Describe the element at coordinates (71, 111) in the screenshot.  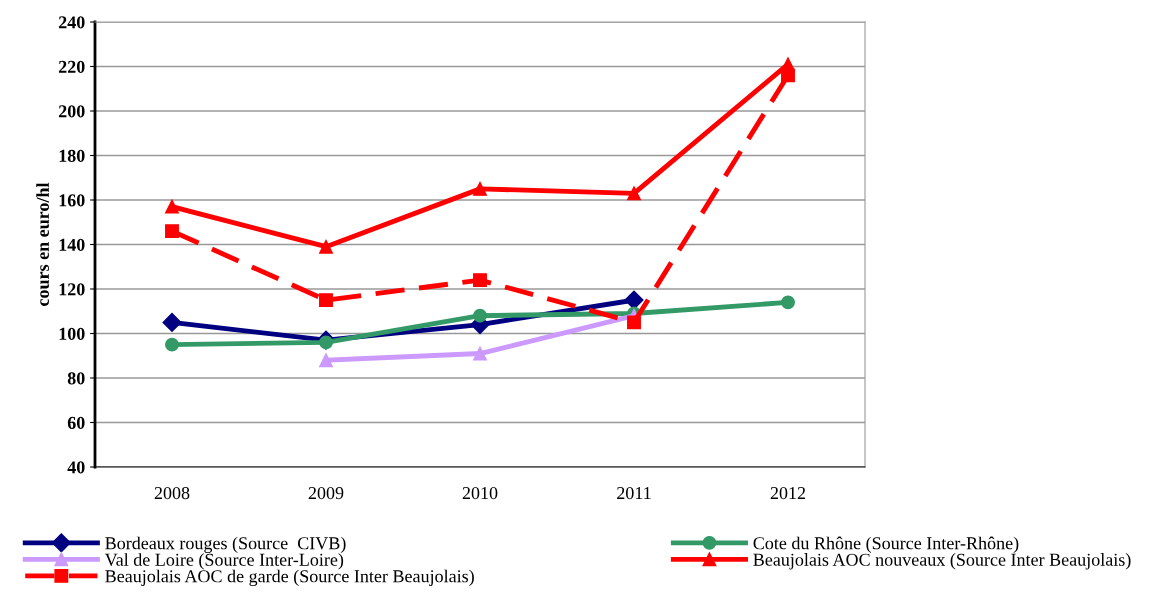
I see `y-tick-label: 200` at that location.